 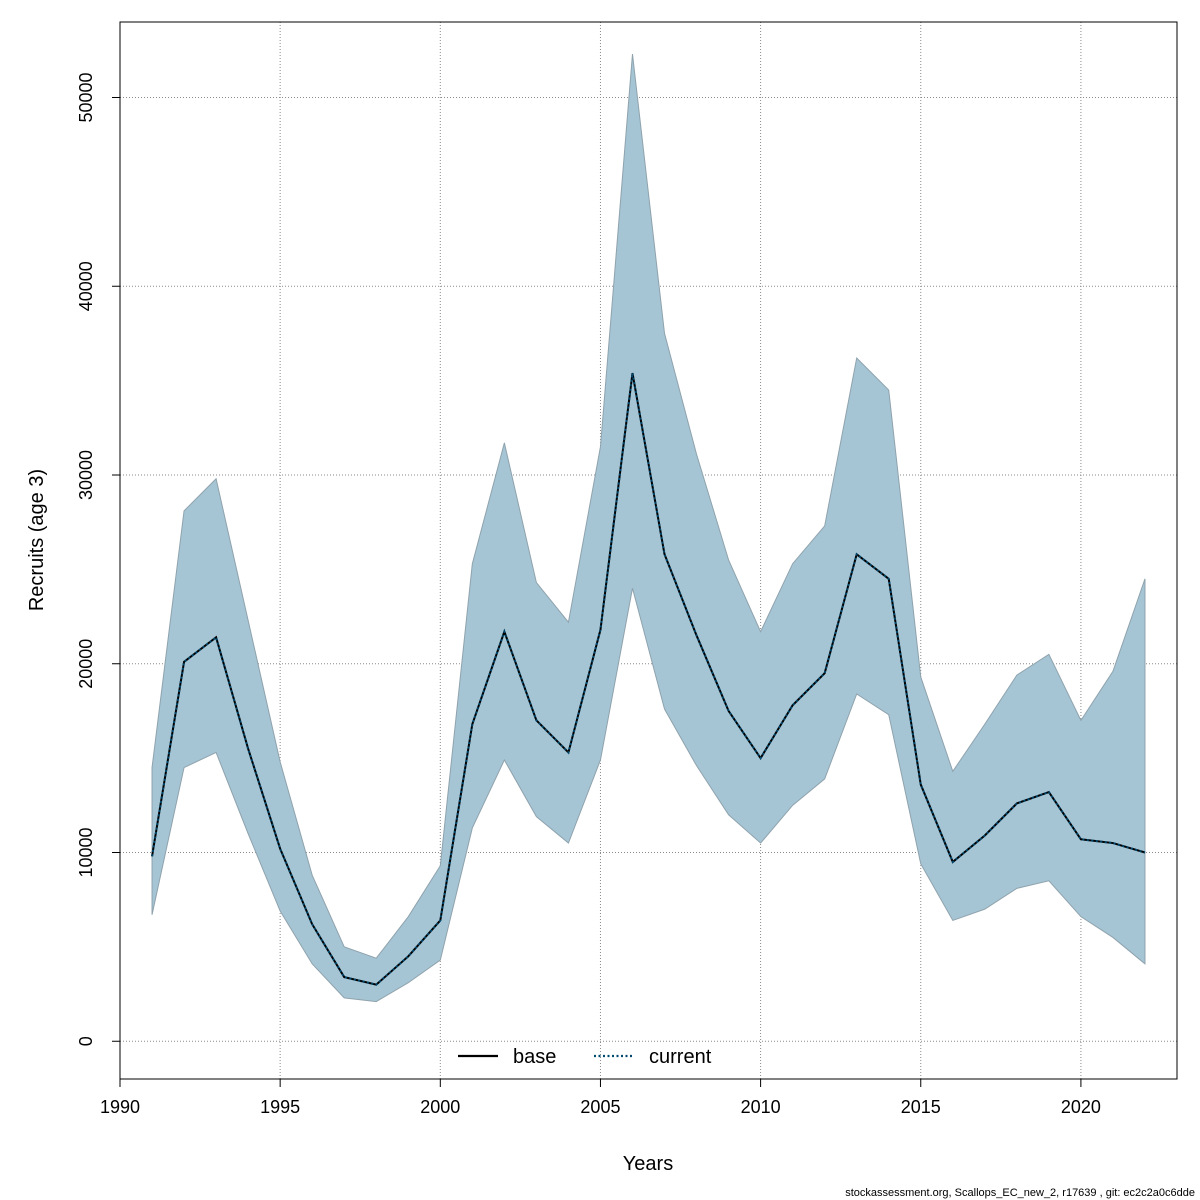 I want to click on y-tick-label-30000: 30000, so click(x=86, y=475).